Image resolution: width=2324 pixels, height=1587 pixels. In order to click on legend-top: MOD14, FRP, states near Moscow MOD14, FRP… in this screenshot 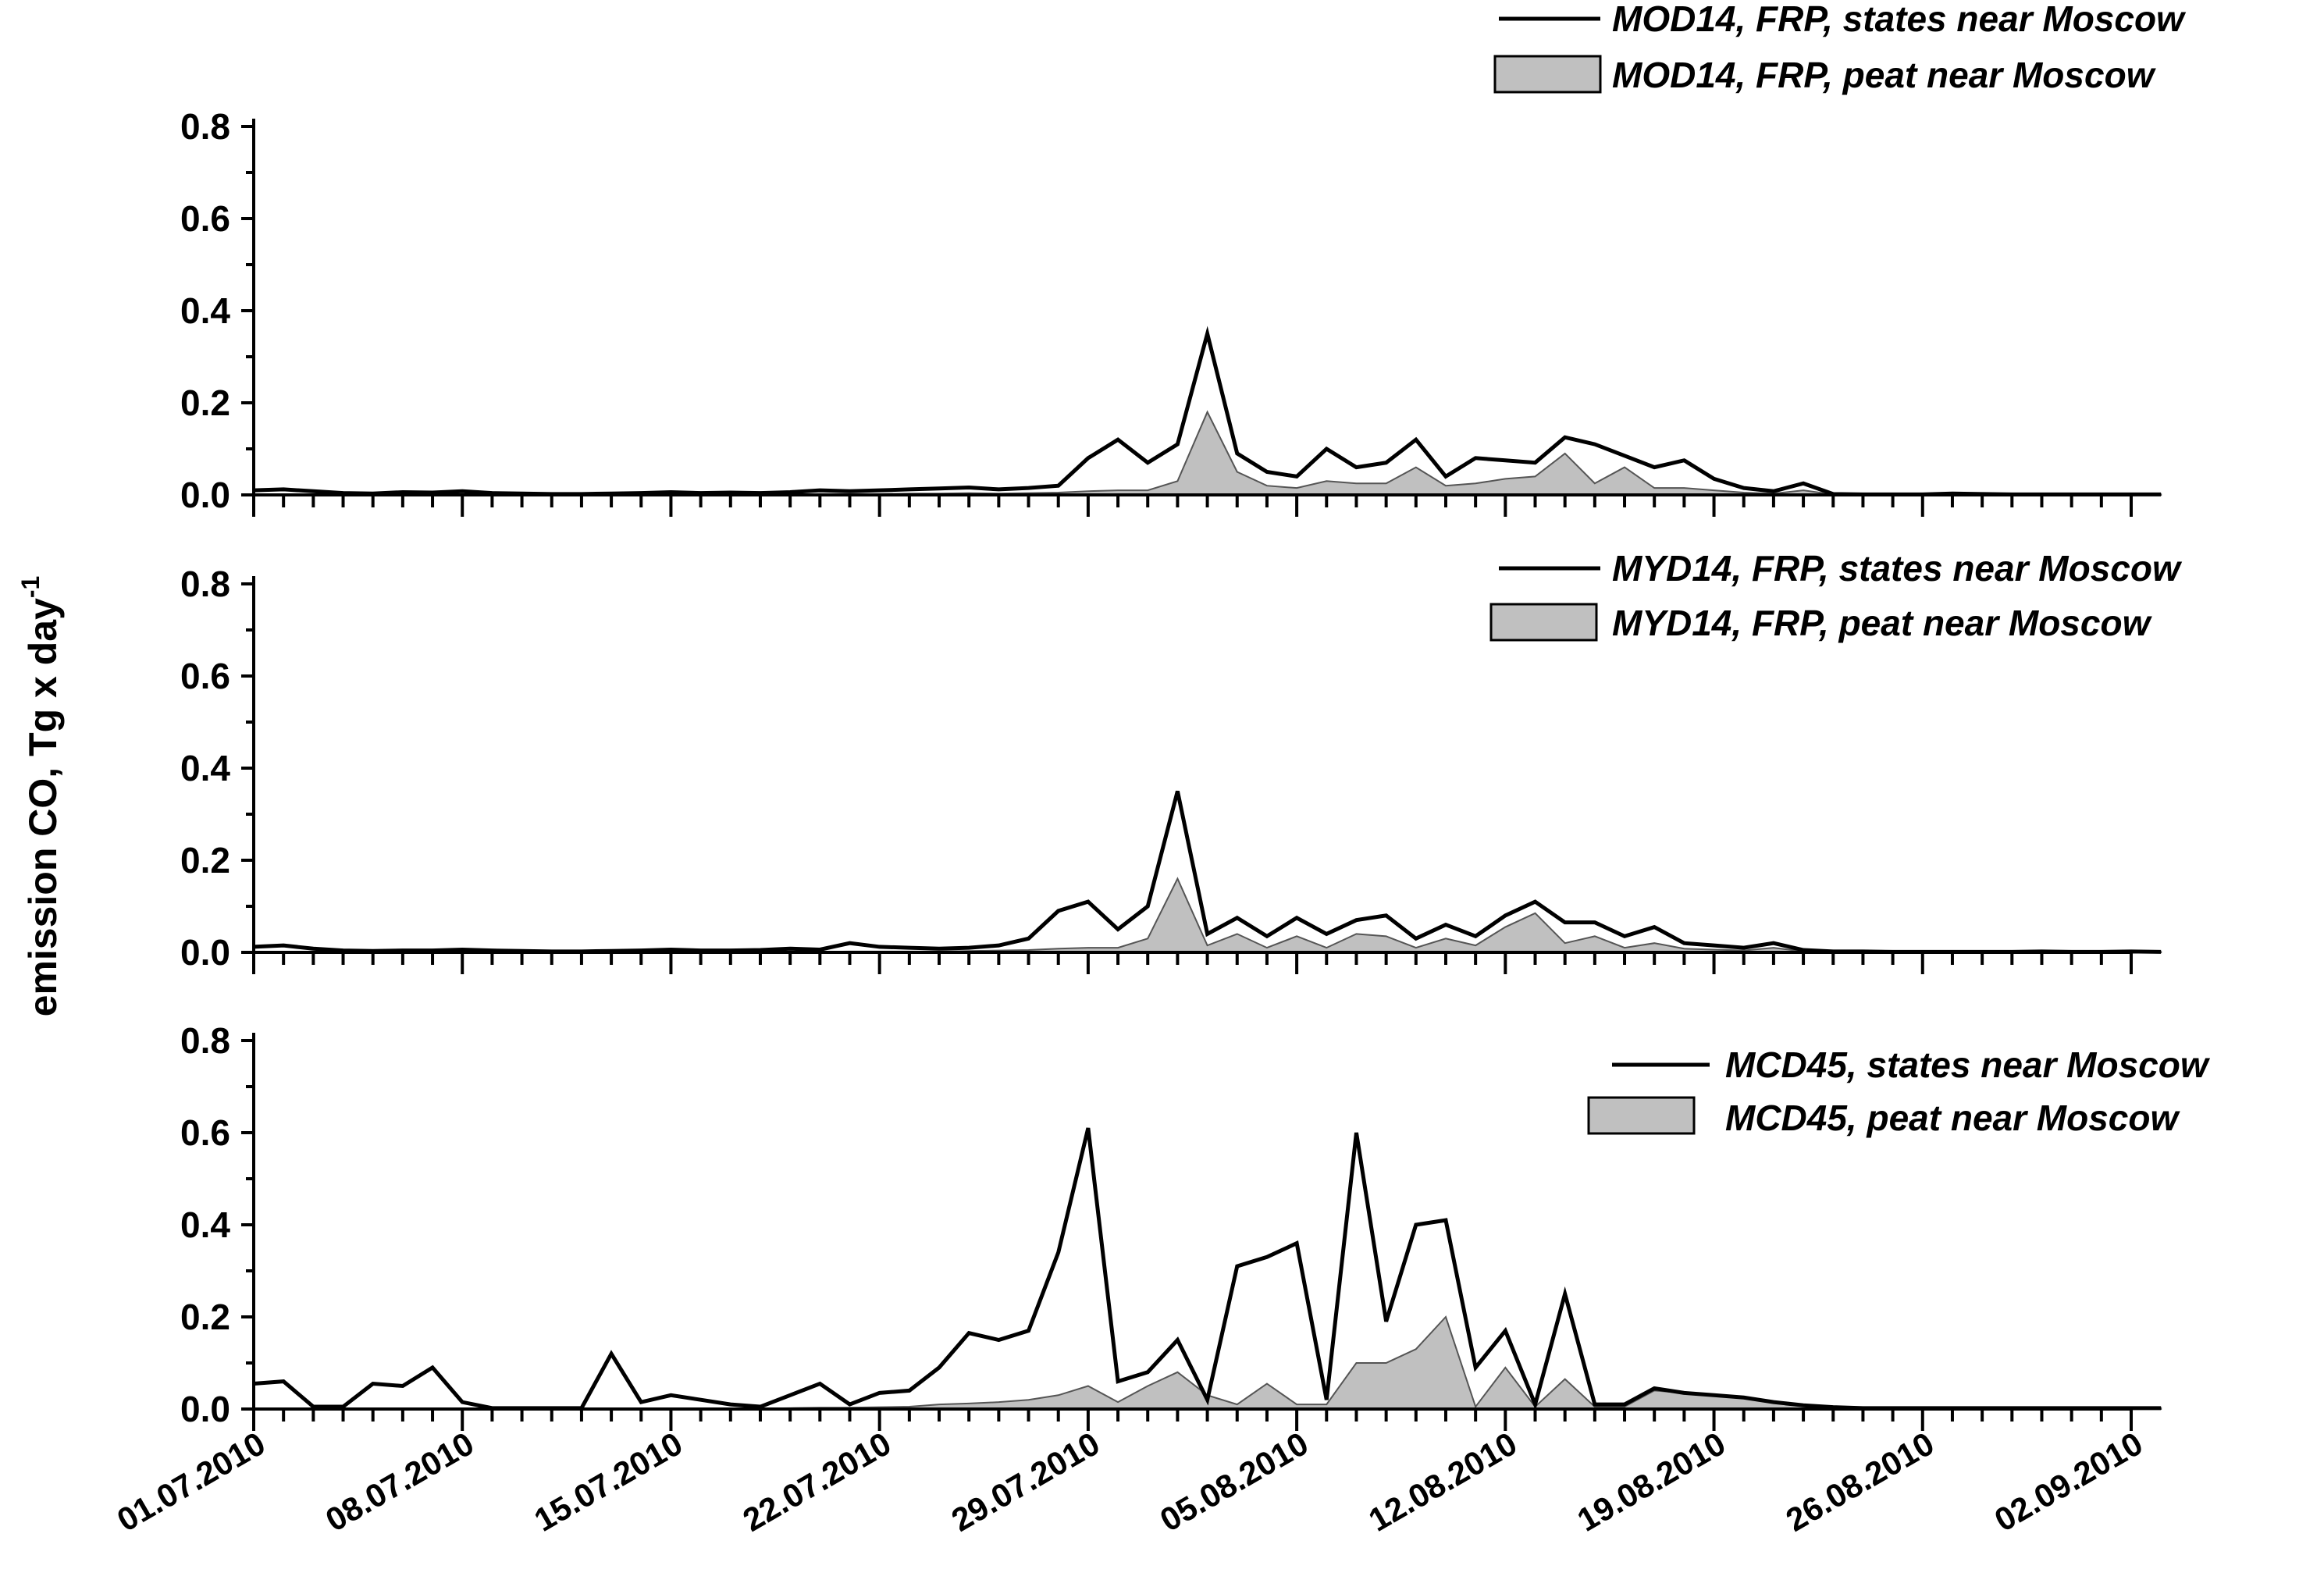, I will do `click(1840, 47)`.